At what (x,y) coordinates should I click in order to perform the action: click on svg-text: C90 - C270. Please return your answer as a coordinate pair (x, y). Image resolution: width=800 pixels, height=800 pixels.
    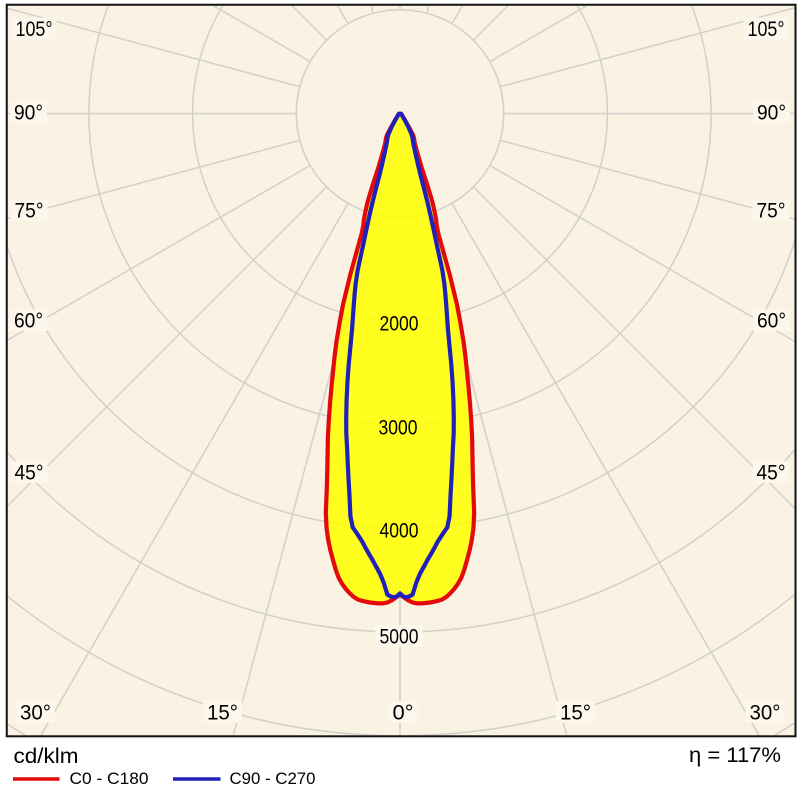
    Looking at the image, I should click on (273, 778).